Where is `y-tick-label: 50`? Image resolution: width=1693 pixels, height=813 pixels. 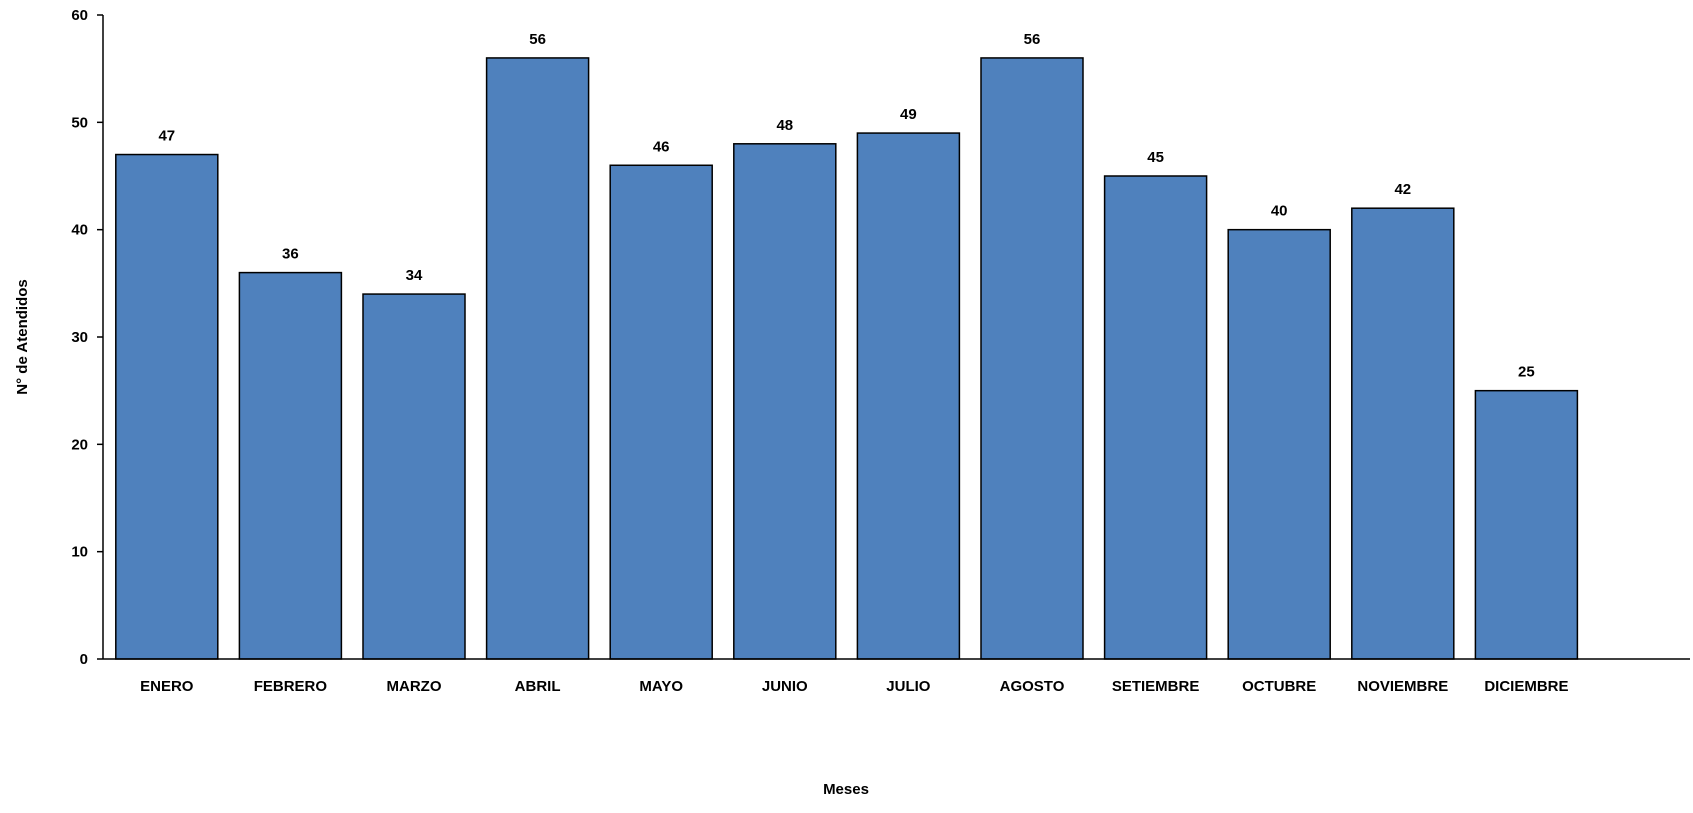 y-tick-label: 50 is located at coordinates (79, 122).